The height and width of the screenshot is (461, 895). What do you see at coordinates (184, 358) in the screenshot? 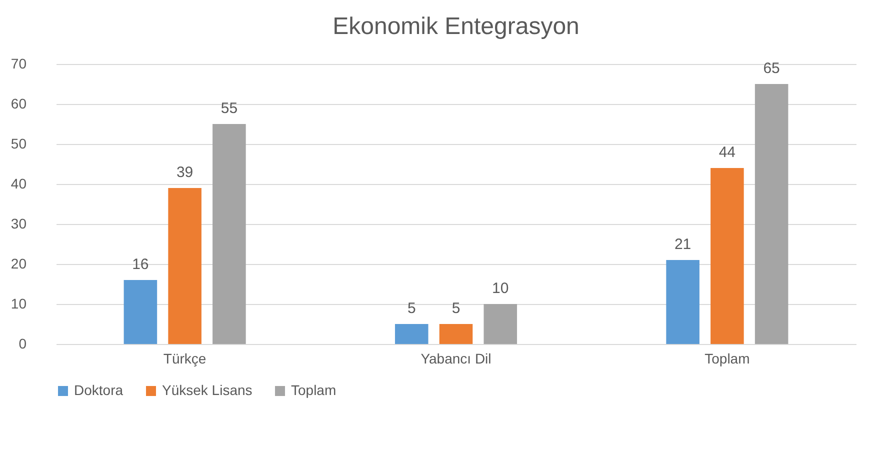
I see `x-tick-label: Türkçe` at bounding box center [184, 358].